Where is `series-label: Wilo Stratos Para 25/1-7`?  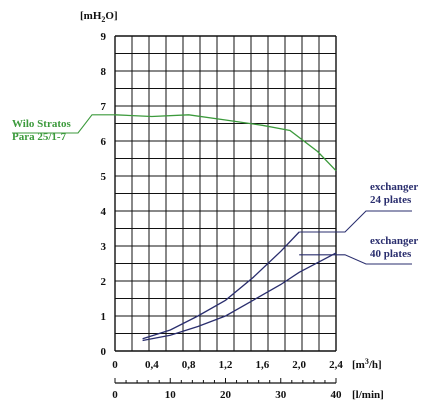
series-label: Wilo Stratos Para 25/1-7 is located at coordinates (41, 130).